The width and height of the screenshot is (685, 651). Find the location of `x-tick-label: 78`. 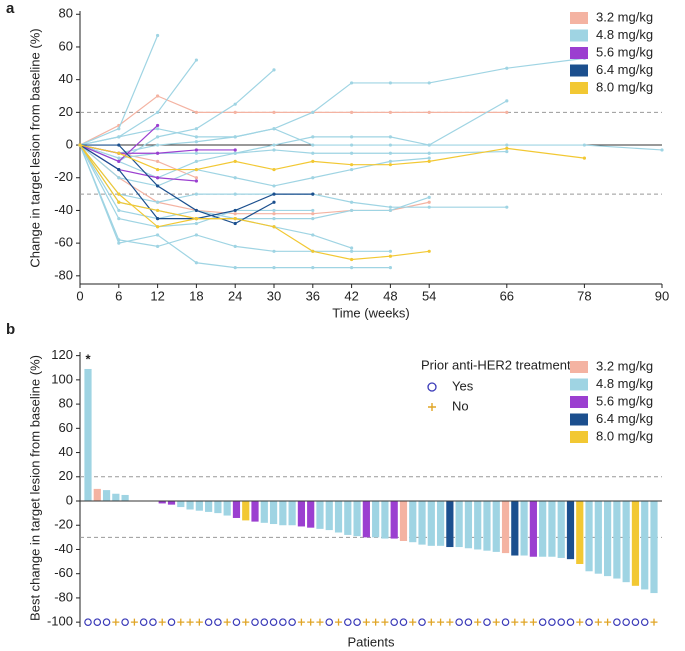

x-tick-label: 78 is located at coordinates (584, 295).